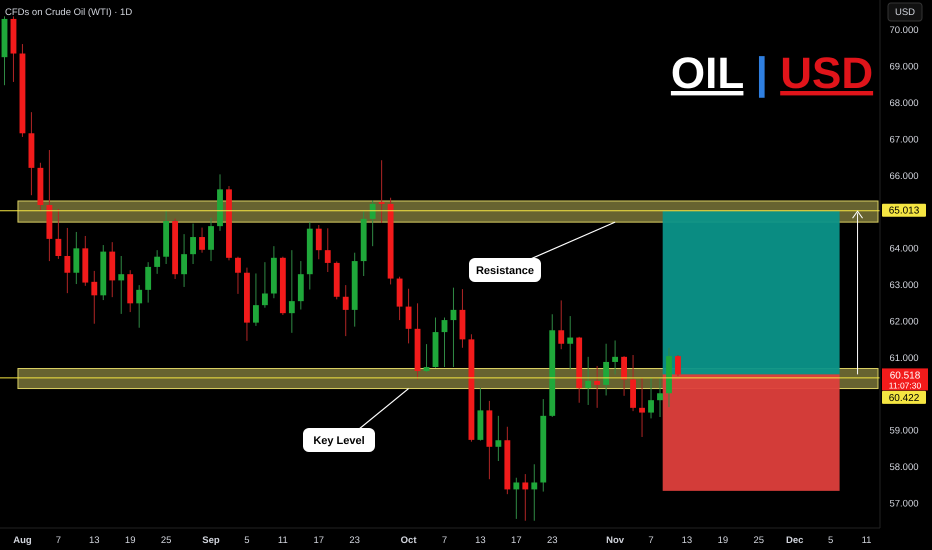 The image size is (932, 550). What do you see at coordinates (904, 358) in the screenshot?
I see `y-tick-label: 61.000` at bounding box center [904, 358].